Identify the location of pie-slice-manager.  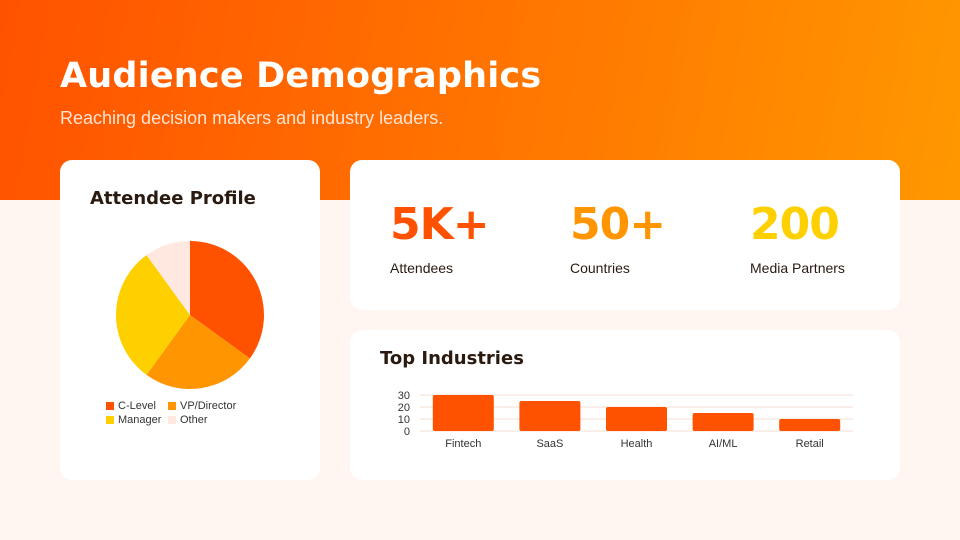
(152, 315).